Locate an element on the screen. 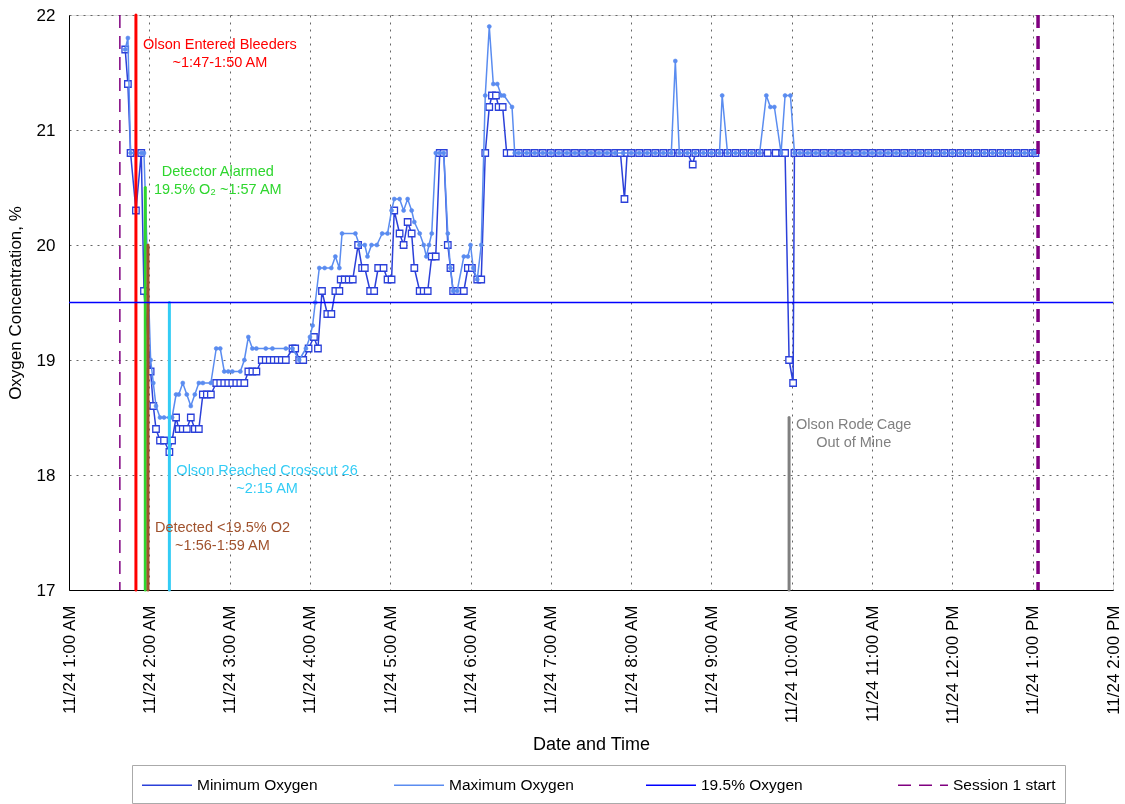  x-tick-label: 11/24 5:00 AM is located at coordinates (390, 659).